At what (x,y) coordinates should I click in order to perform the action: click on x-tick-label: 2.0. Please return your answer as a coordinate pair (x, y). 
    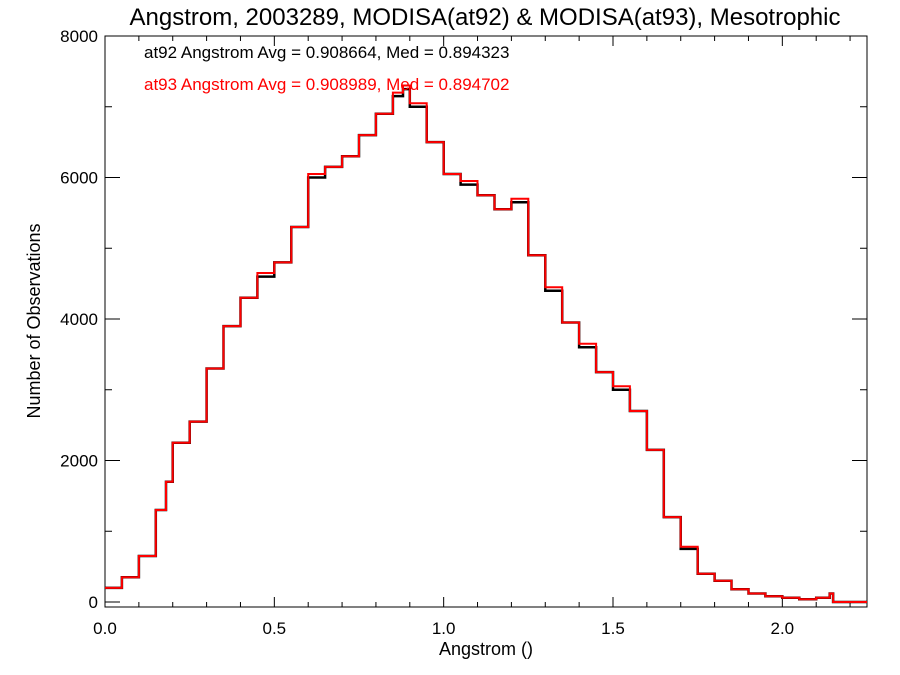
    Looking at the image, I should click on (783, 628).